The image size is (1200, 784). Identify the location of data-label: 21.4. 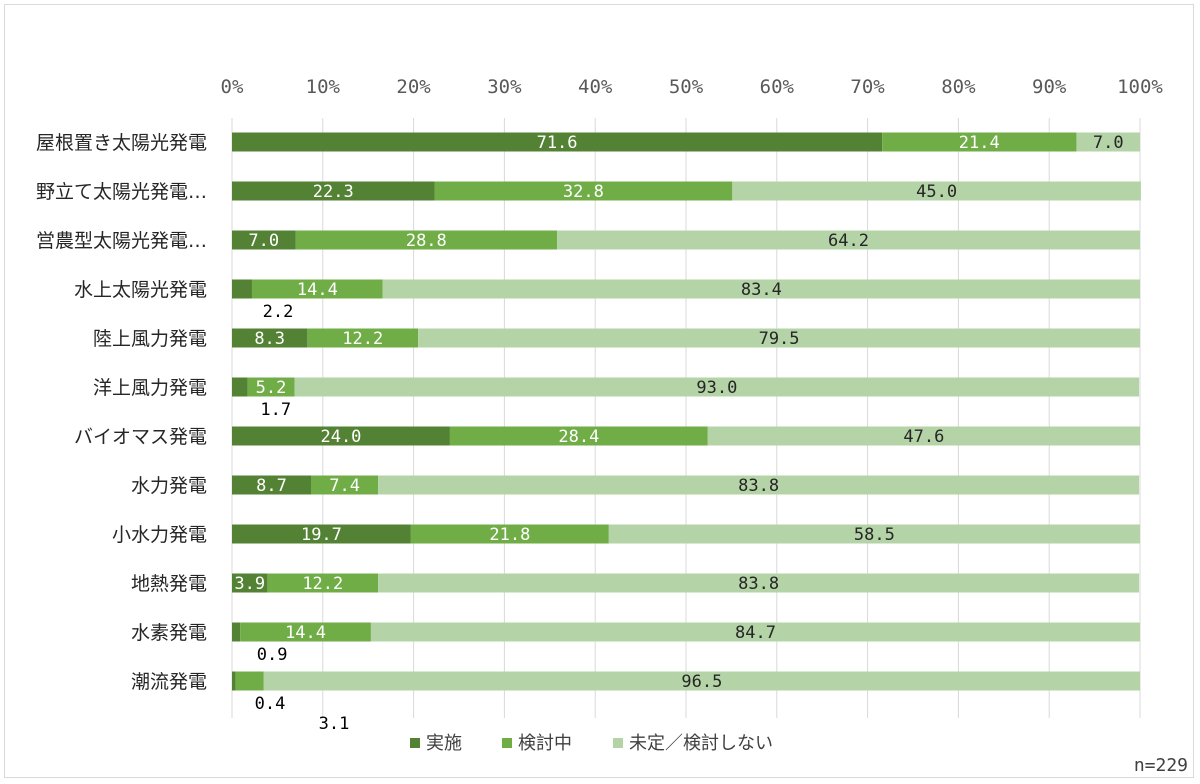
(979, 143).